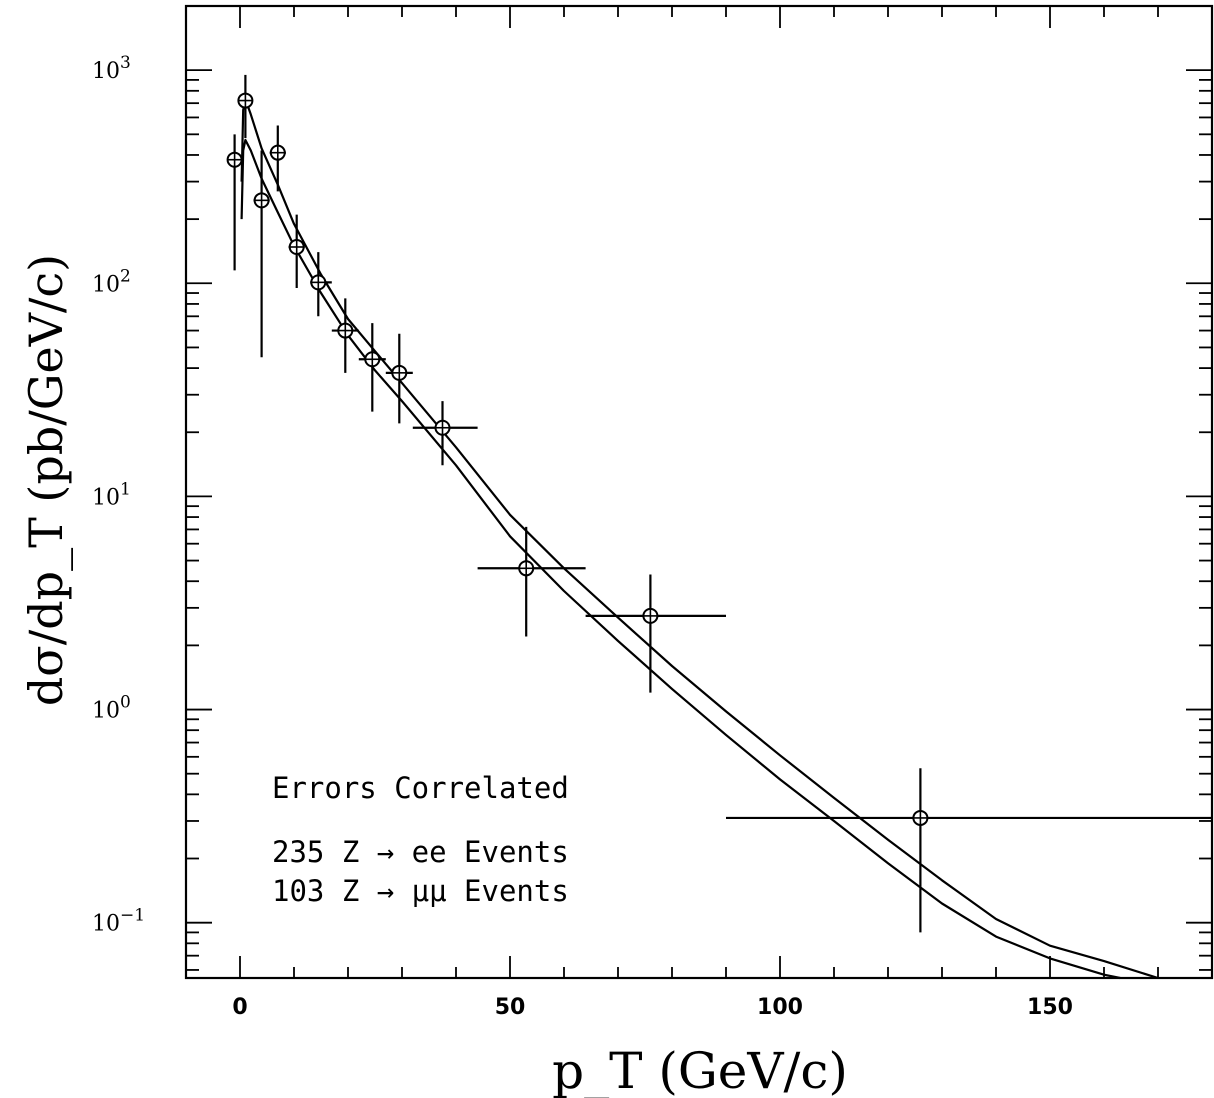 This screenshot has width=1214, height=1098. What do you see at coordinates (111, 68) in the screenshot?
I see `y-tick-label: 10³` at bounding box center [111, 68].